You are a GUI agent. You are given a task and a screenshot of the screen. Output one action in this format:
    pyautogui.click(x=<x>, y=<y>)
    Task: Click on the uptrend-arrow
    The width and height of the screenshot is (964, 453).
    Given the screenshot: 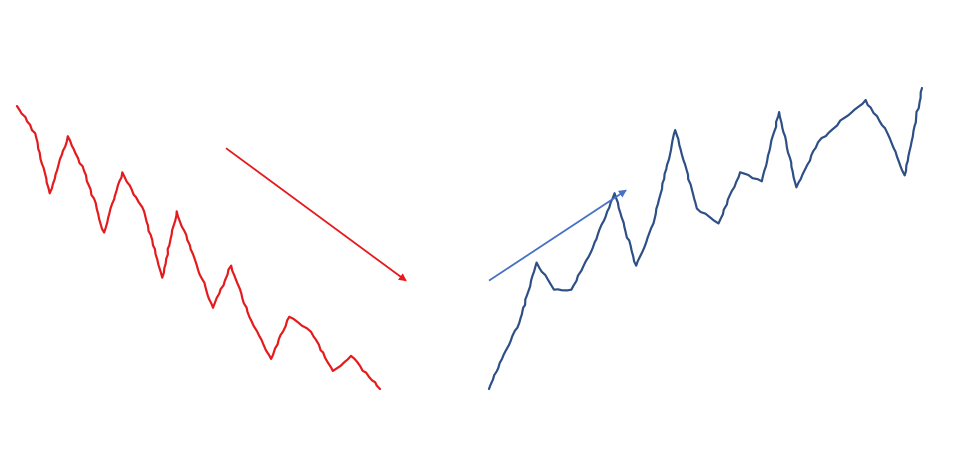 What is the action you would take?
    pyautogui.click(x=557, y=235)
    